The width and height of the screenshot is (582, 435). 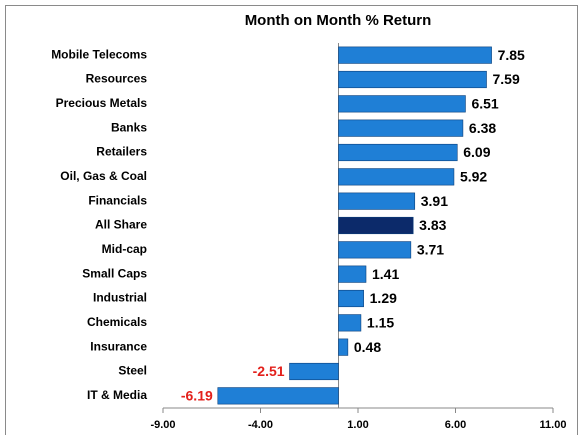 What do you see at coordinates (197, 396) in the screenshot?
I see `value-label: -6.19` at bounding box center [197, 396].